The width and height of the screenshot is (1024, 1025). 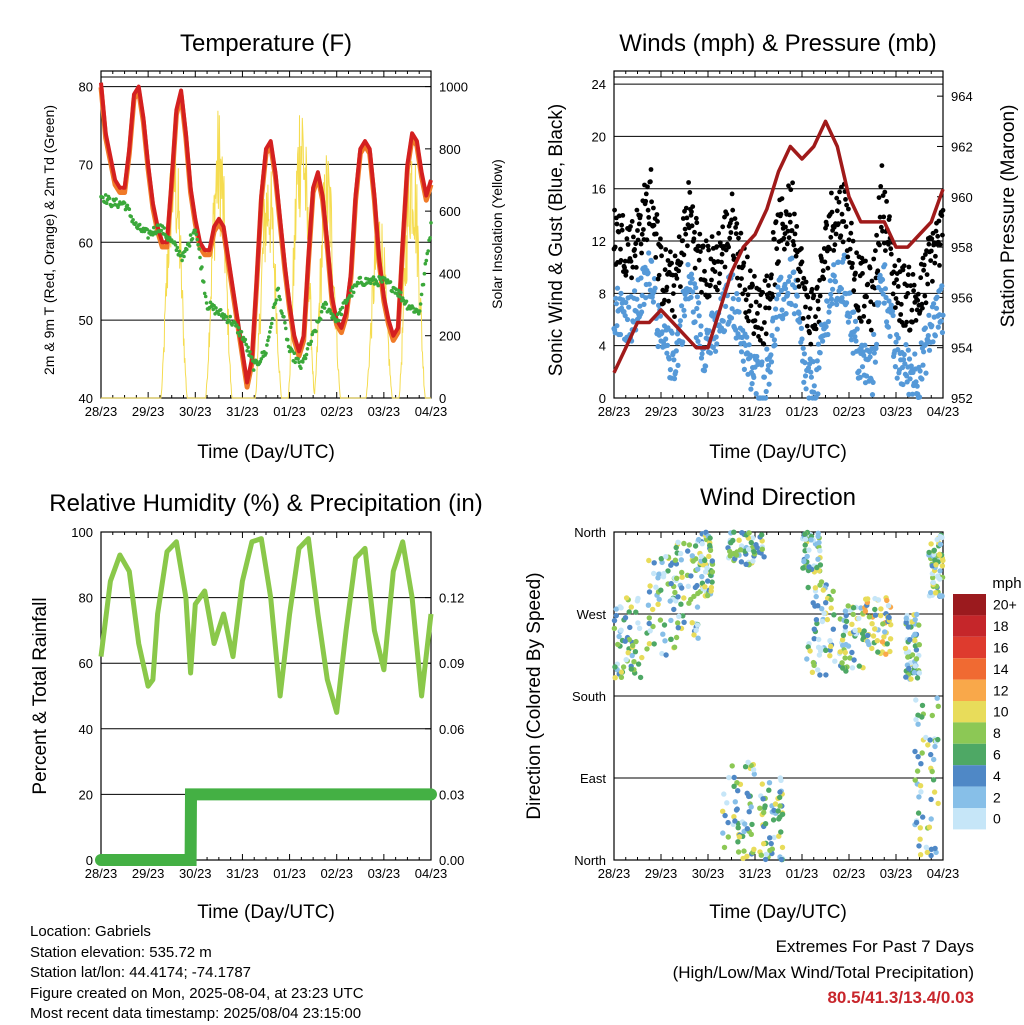 I want to click on humidity-ytick-label: 60, so click(x=86, y=663).